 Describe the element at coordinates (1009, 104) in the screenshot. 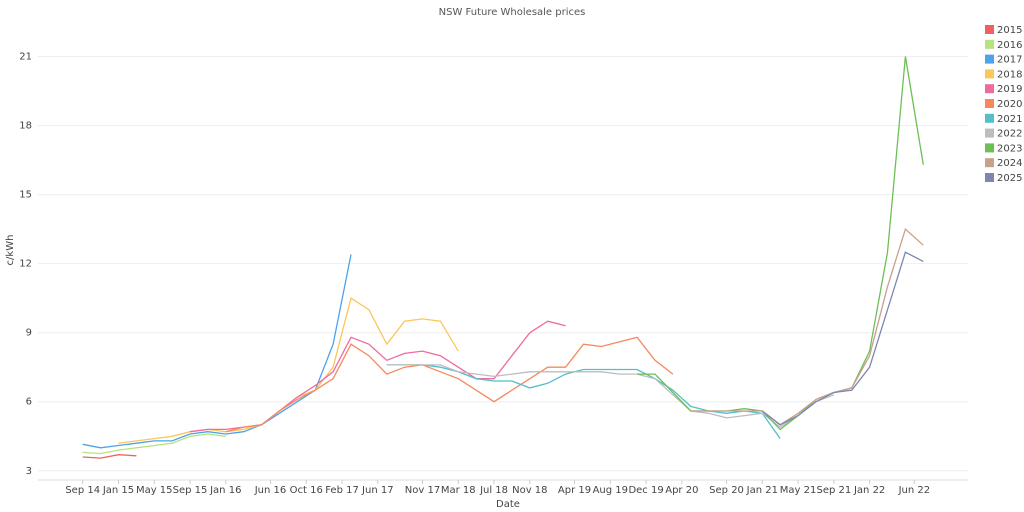

I see `legend-label: 2020` at that location.